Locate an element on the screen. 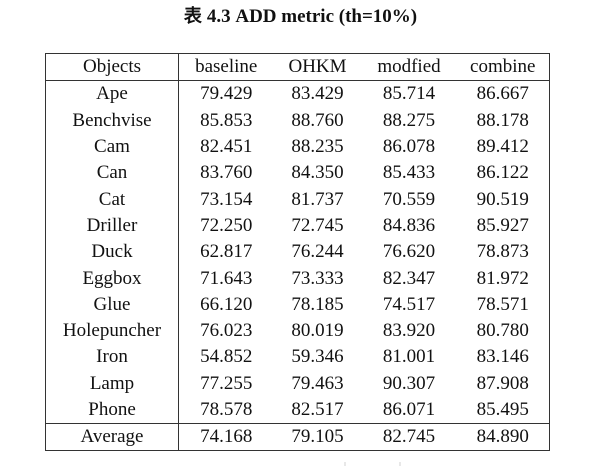  metric-value-cell: 86.078 is located at coordinates (409, 147).